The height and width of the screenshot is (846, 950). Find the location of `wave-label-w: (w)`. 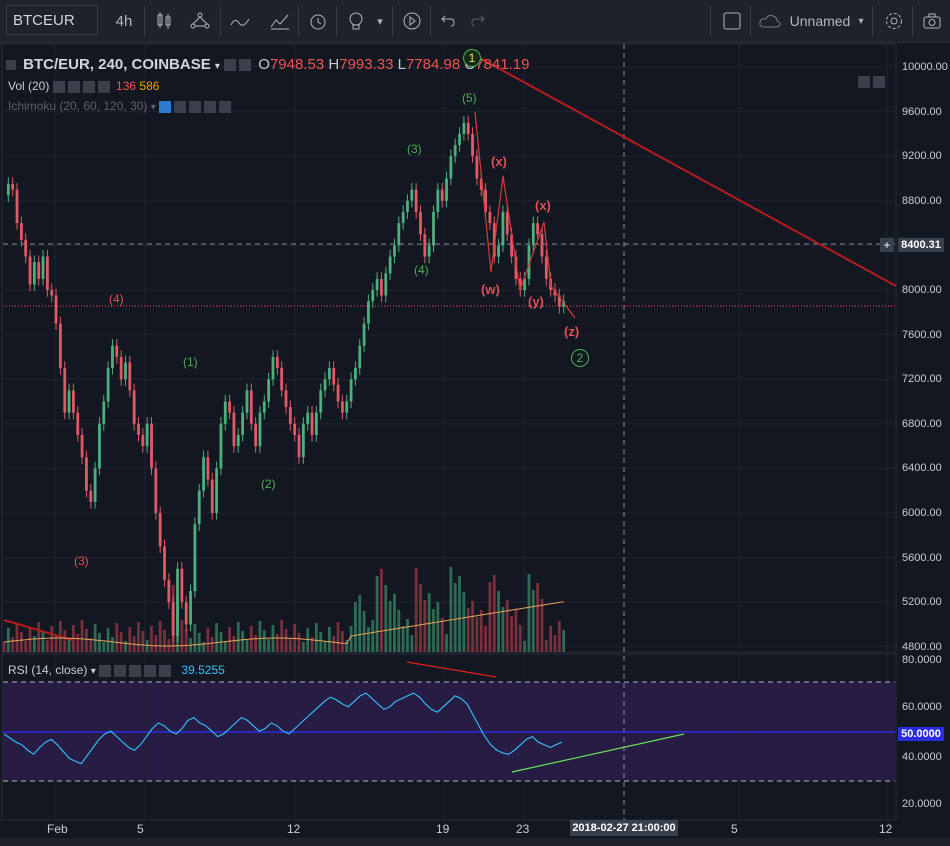

wave-label-w: (w) is located at coordinates (490, 289).